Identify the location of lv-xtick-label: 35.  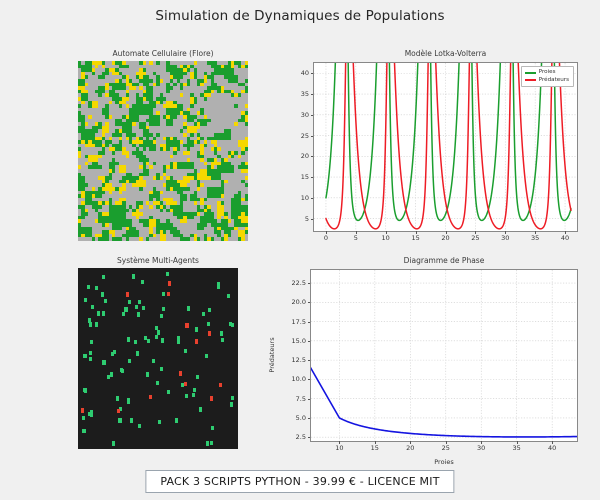
(535, 238).